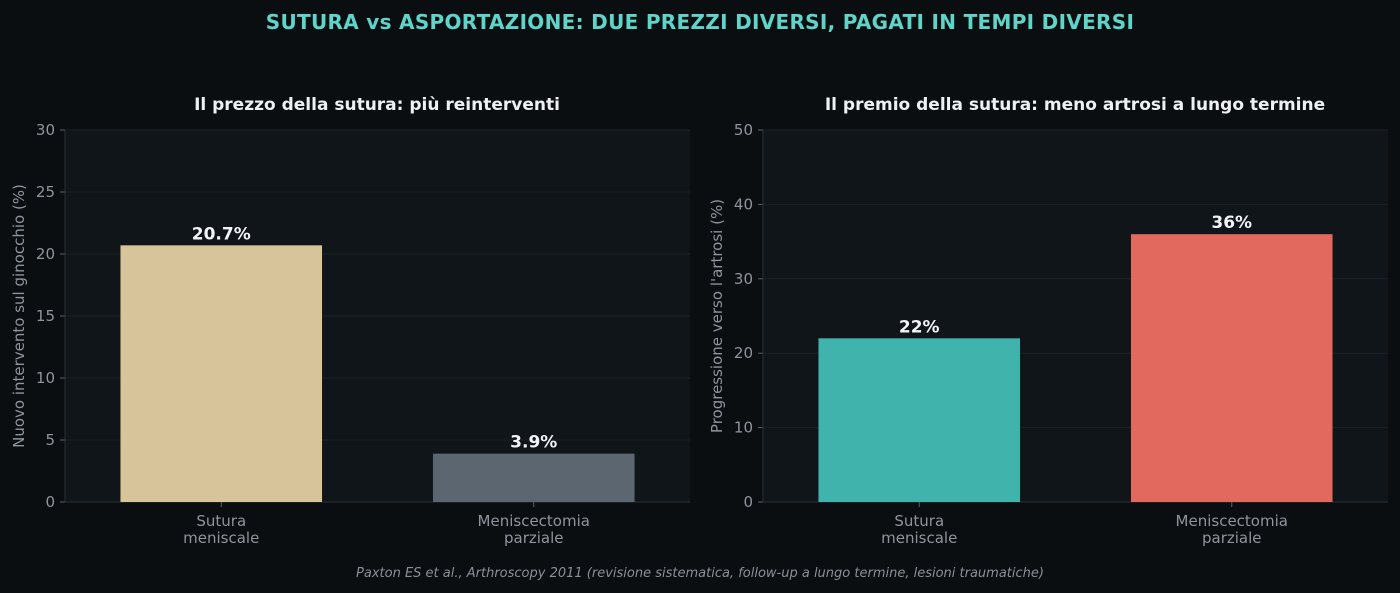 This screenshot has width=1400, height=593. What do you see at coordinates (19, 316) in the screenshot?
I see `y-axis-label: Nuovo intervento sul ginocchio (%)` at bounding box center [19, 316].